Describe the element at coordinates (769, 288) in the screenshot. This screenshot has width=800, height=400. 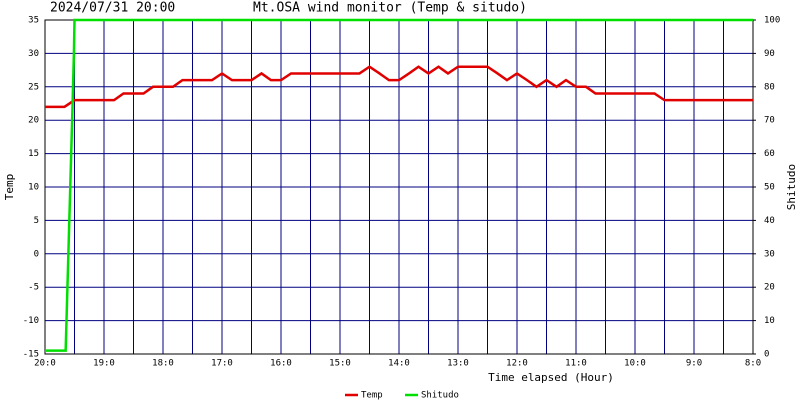
I see `y2-tick-label: 20` at that location.